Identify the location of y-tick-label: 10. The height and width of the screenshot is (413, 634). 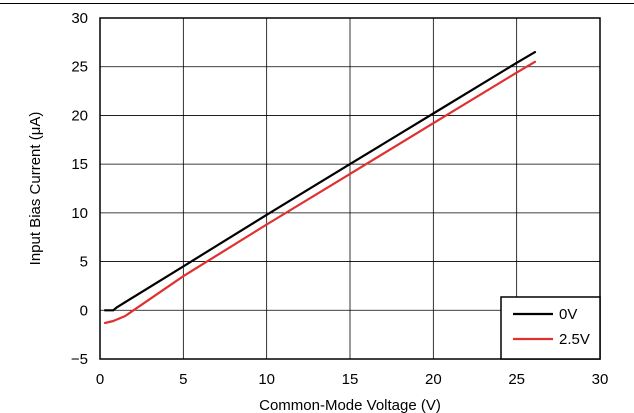
(79, 213).